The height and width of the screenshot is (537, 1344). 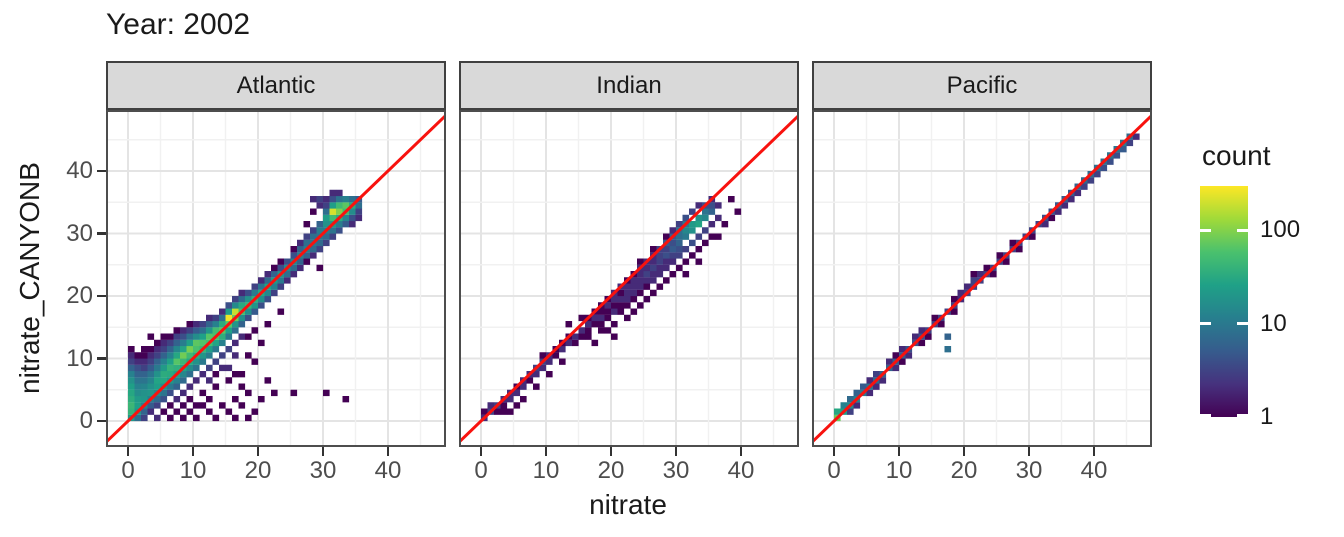 I want to click on facet-strip-atlantic: Atlantic, so click(x=276, y=85).